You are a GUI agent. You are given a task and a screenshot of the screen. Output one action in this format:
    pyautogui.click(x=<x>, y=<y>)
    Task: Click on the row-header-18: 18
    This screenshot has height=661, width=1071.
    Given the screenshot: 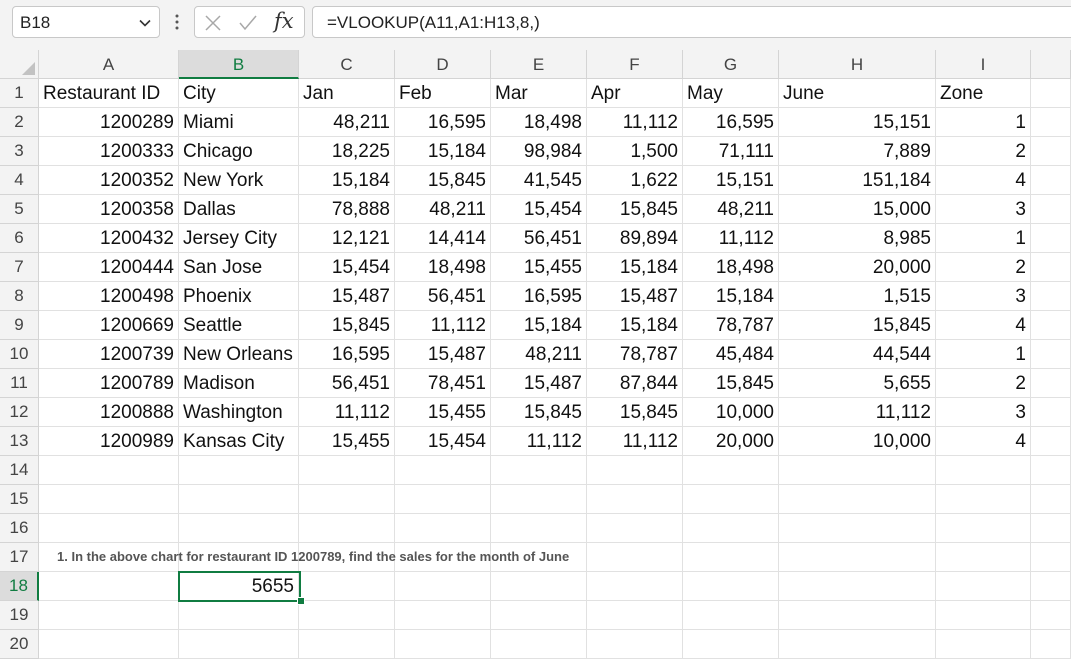 What is the action you would take?
    pyautogui.click(x=19, y=586)
    